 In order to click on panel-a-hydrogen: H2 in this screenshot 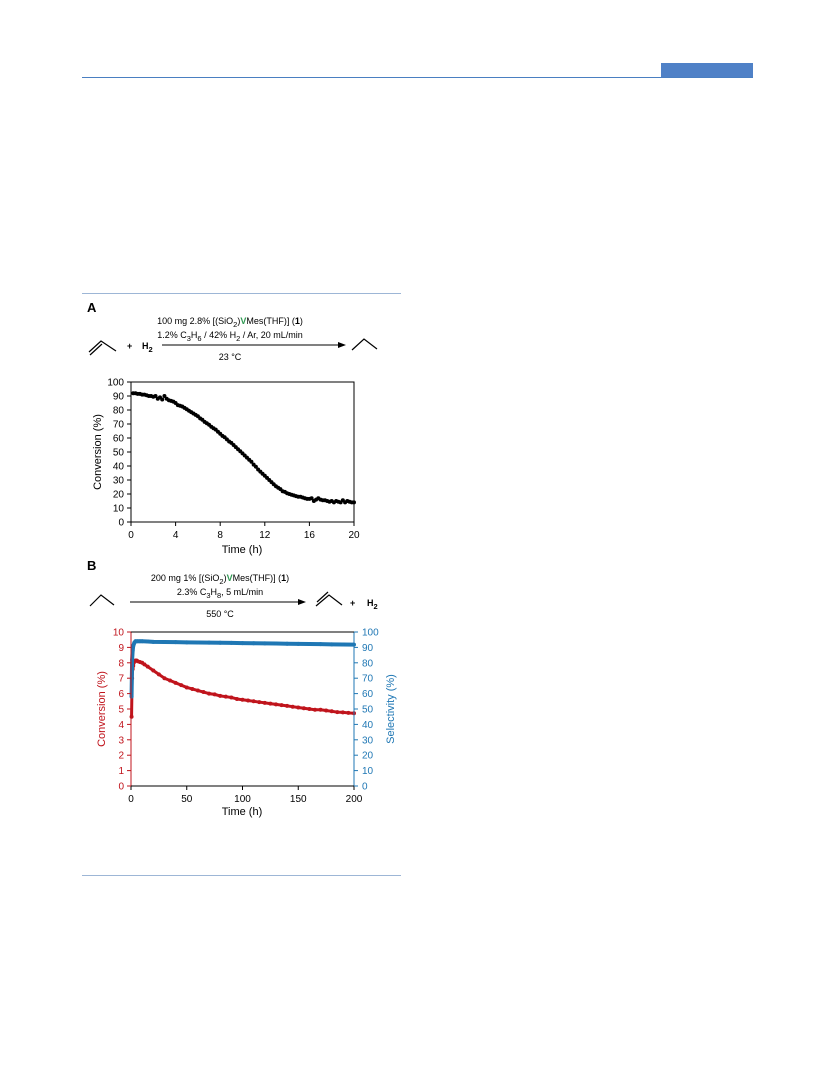, I will do `click(147, 347)`.